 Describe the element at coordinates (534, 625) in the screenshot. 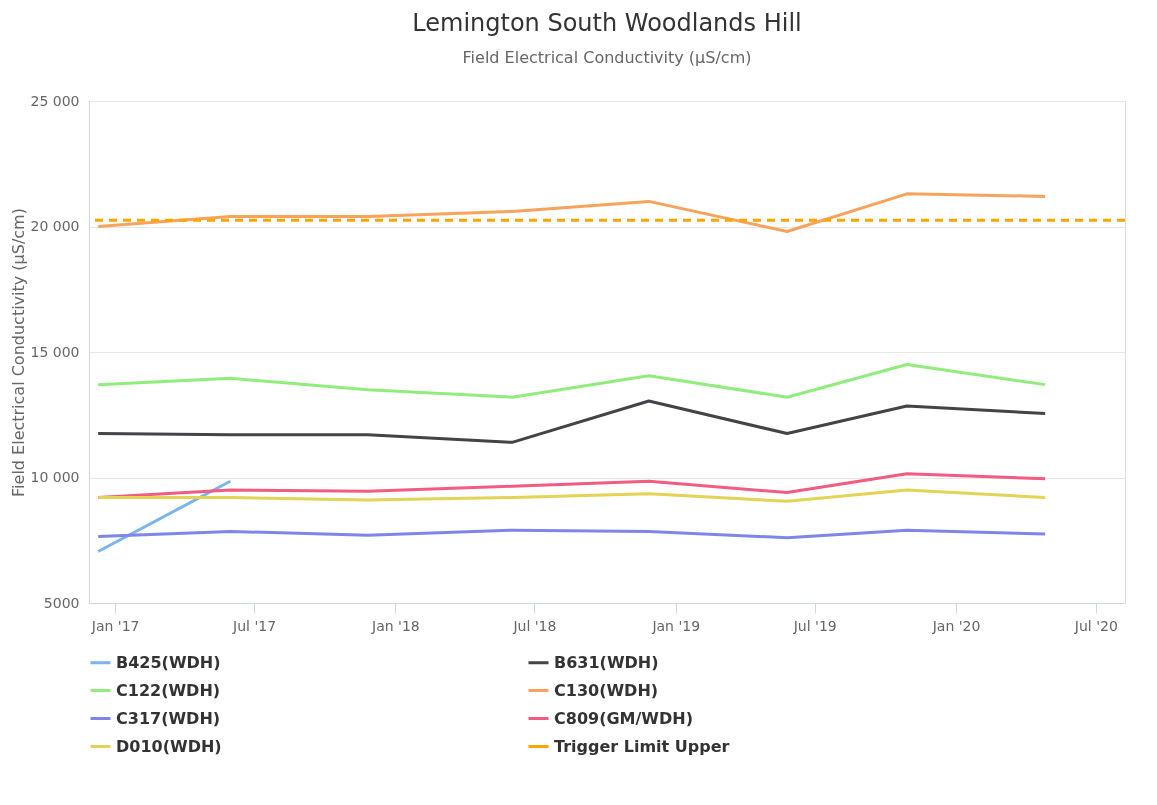

I see `x-tick-label: Jul '18` at that location.